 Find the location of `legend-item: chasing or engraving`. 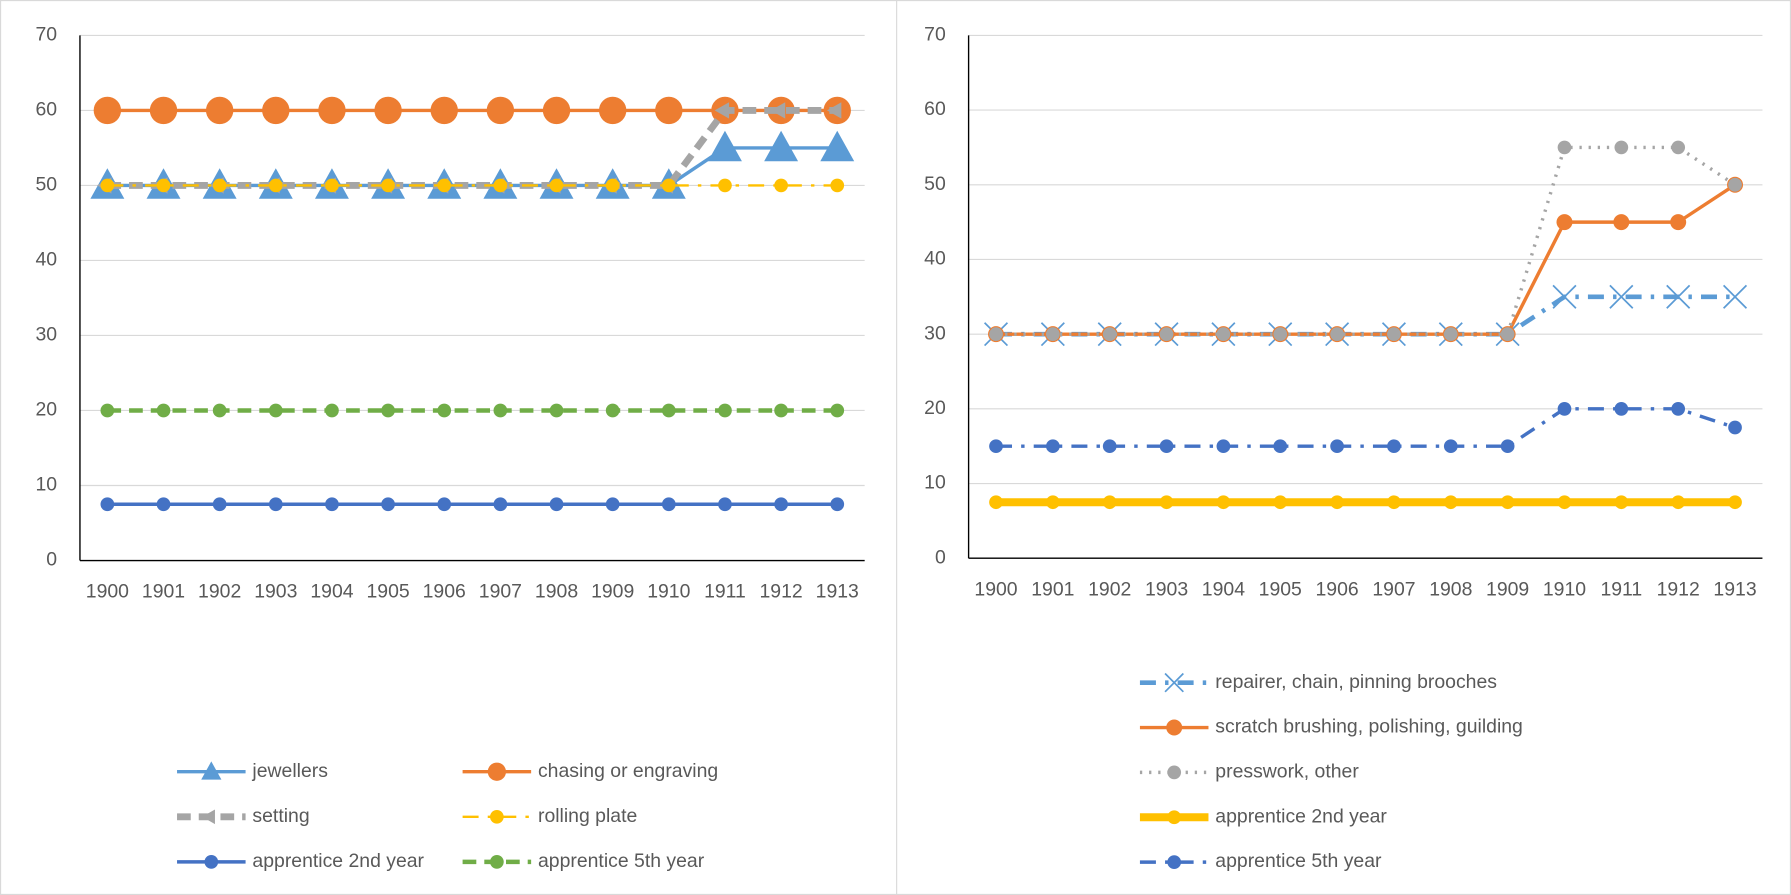

legend-item: chasing or engraving is located at coordinates (590, 771).